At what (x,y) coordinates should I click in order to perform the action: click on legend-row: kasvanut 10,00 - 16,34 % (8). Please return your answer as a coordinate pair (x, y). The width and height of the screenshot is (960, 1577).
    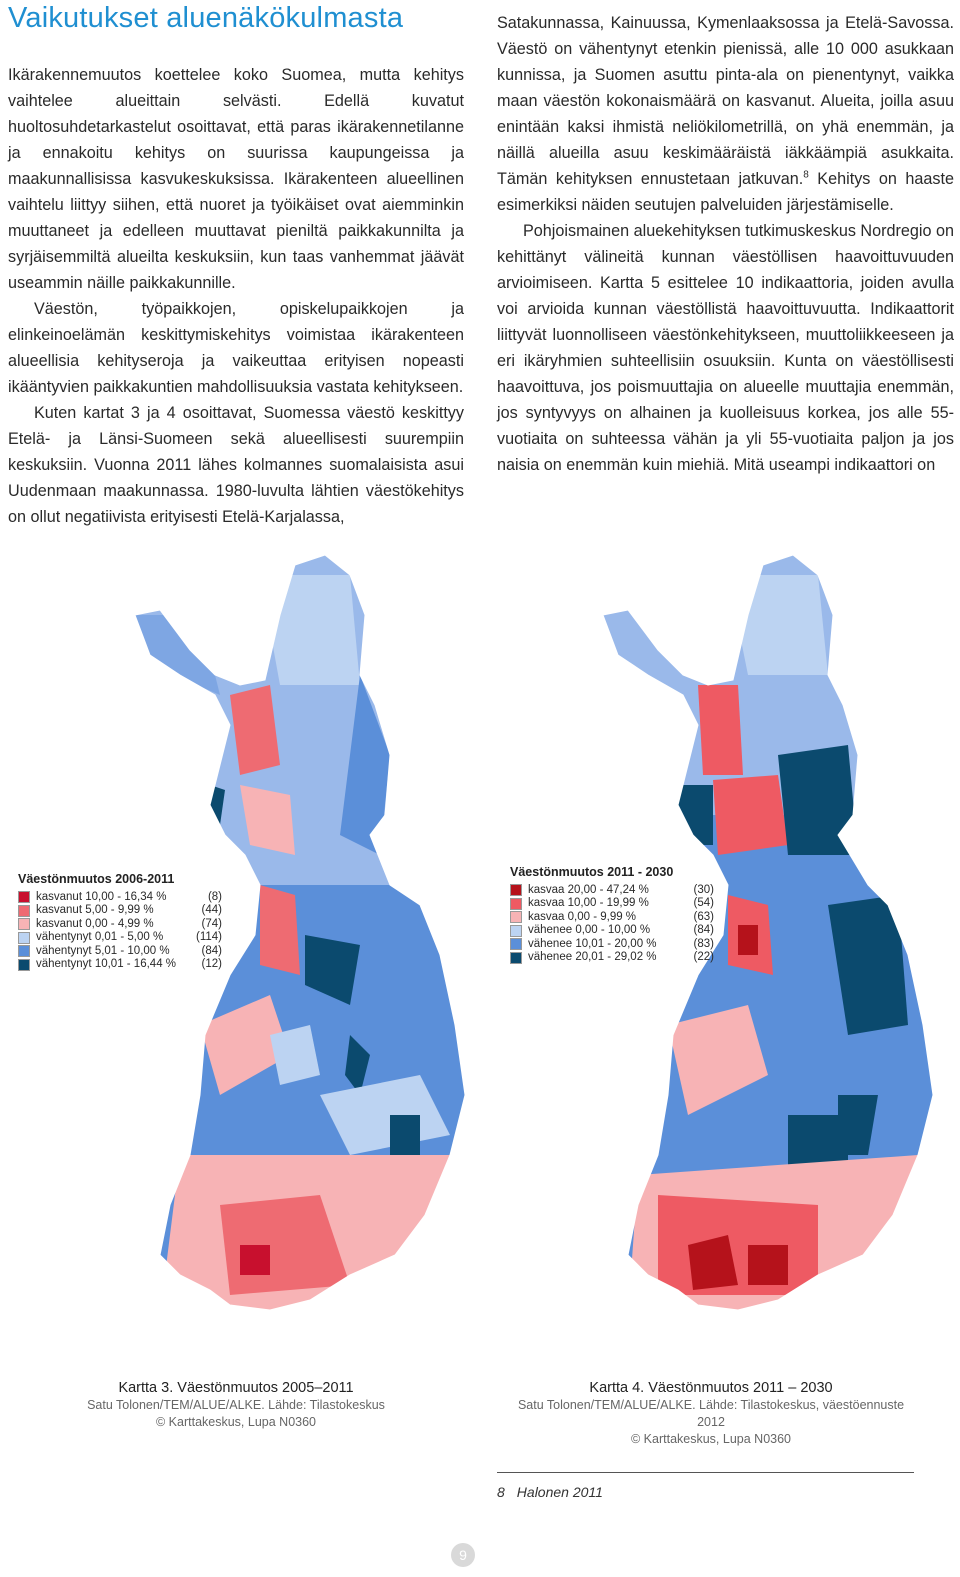
    Looking at the image, I should click on (120, 898).